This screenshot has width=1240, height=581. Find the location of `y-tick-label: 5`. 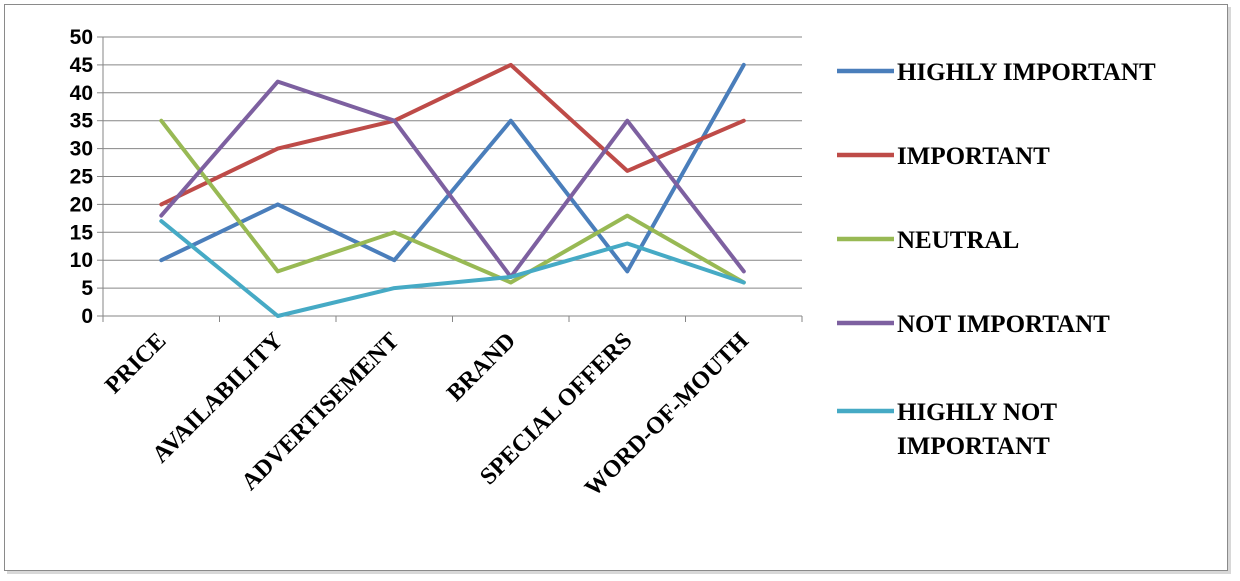

y-tick-label: 5 is located at coordinates (87, 288).